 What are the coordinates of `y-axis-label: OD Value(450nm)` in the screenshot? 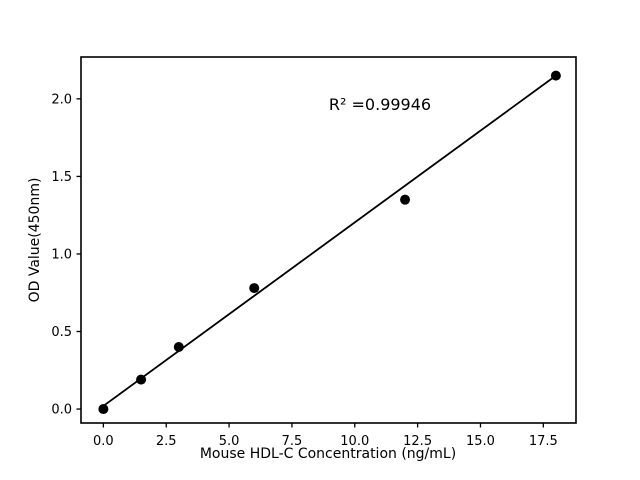 It's located at (35, 240).